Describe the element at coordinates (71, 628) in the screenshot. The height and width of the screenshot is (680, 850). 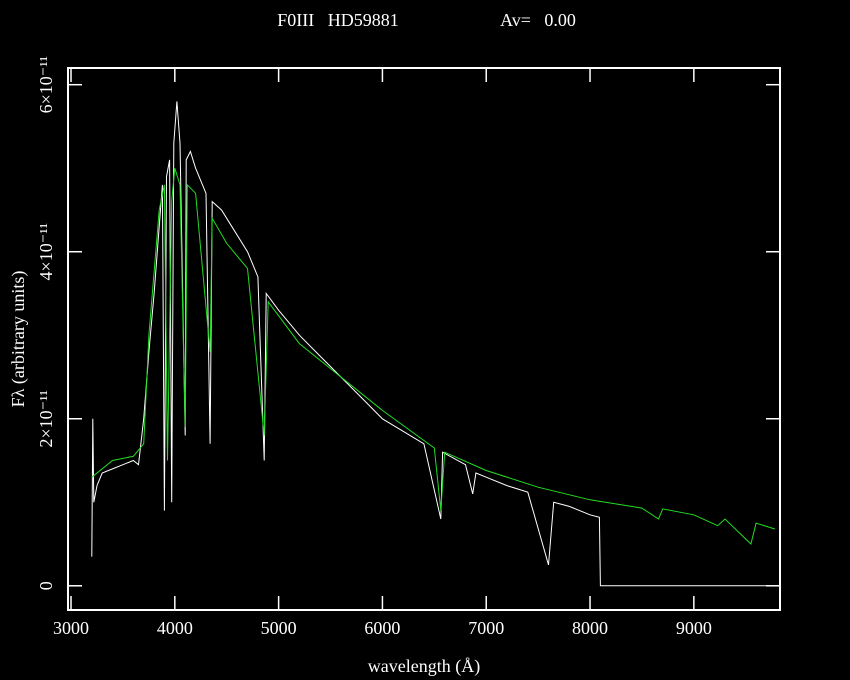
I see `x-tick-label: 3000` at that location.